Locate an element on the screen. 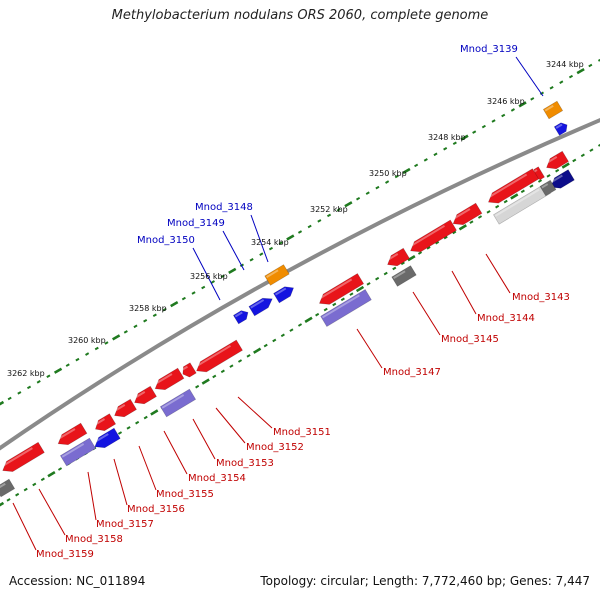 This screenshot has height=600, width=600. accession-text: Accession: NC_011894 is located at coordinates (77, 581).